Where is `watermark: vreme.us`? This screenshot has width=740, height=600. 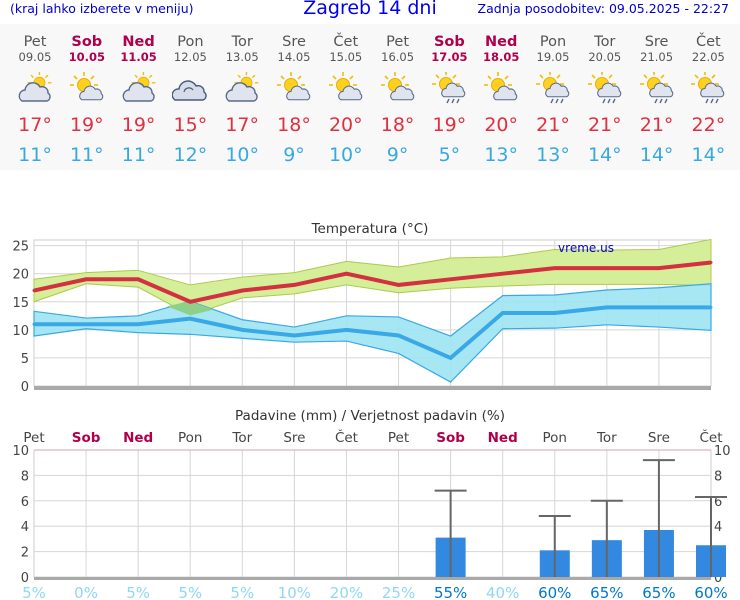
watermark: vreme.us is located at coordinates (586, 248).